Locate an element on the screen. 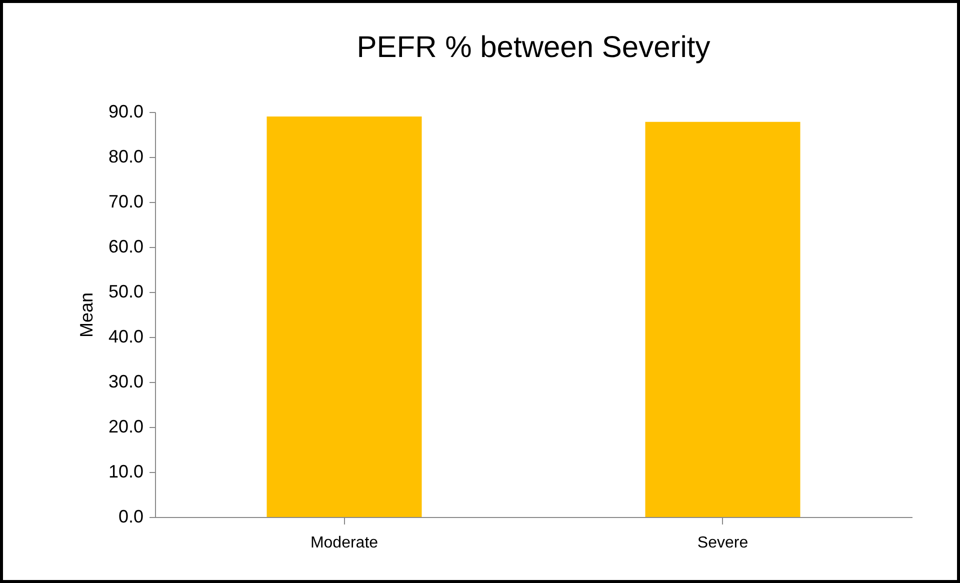 This screenshot has height=583, width=960. y-tick-label: 90.0 is located at coordinates (126, 112).